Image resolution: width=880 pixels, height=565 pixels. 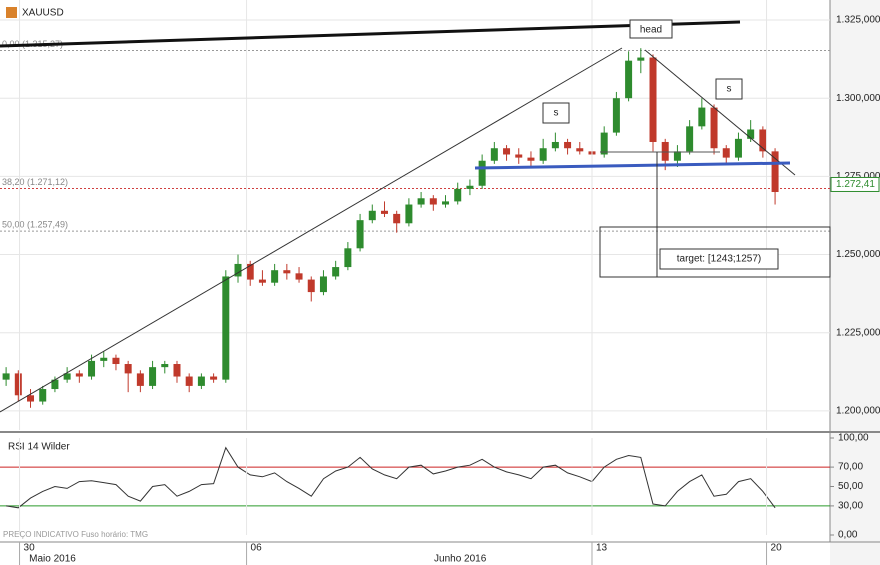 What do you see at coordinates (850, 506) in the screenshot?
I see `y-tick-label: 30,00` at bounding box center [850, 506].